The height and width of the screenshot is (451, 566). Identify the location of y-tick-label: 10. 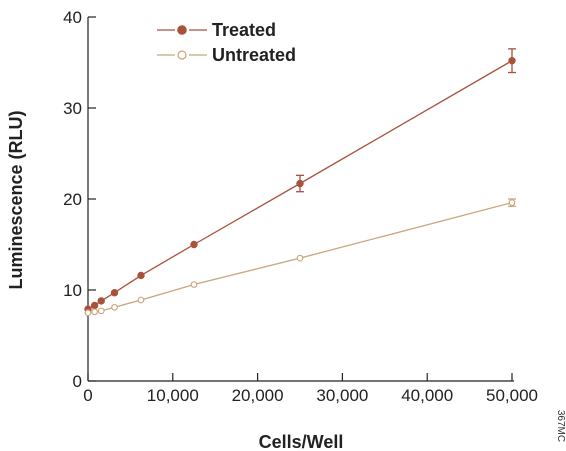
(72, 290).